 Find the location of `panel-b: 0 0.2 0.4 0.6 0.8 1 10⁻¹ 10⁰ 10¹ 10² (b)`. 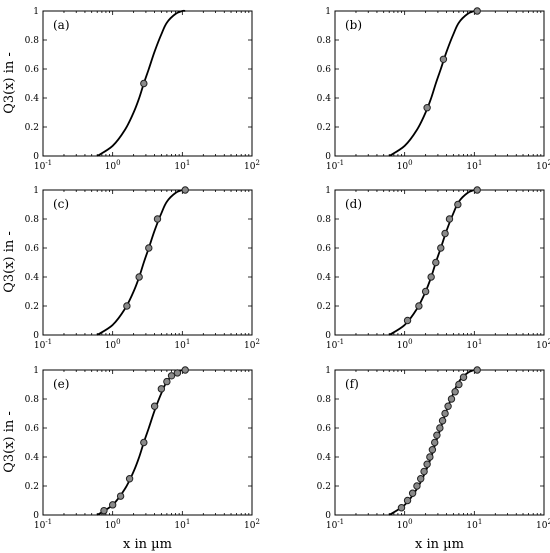

panel-b: 0 0.2 0.4 0.6 0.8 1 10⁻¹ 10⁰ 10¹ 10² (b) is located at coordinates (433, 89).